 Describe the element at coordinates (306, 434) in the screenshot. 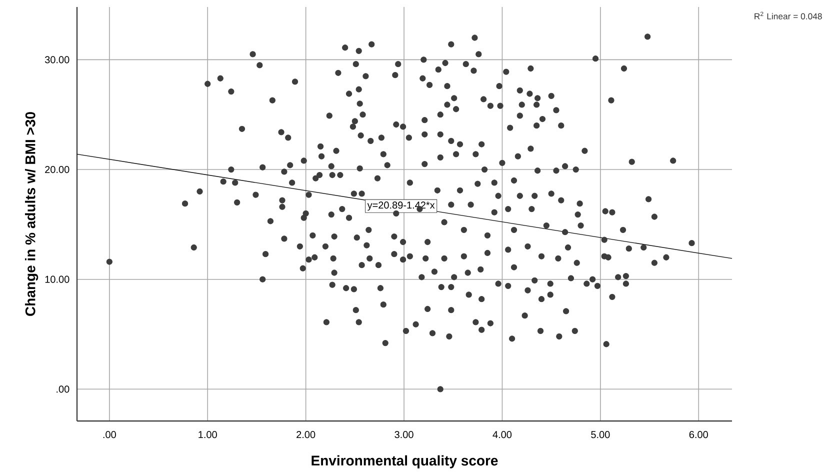

I see `x-tick-label: 2.00` at that location.